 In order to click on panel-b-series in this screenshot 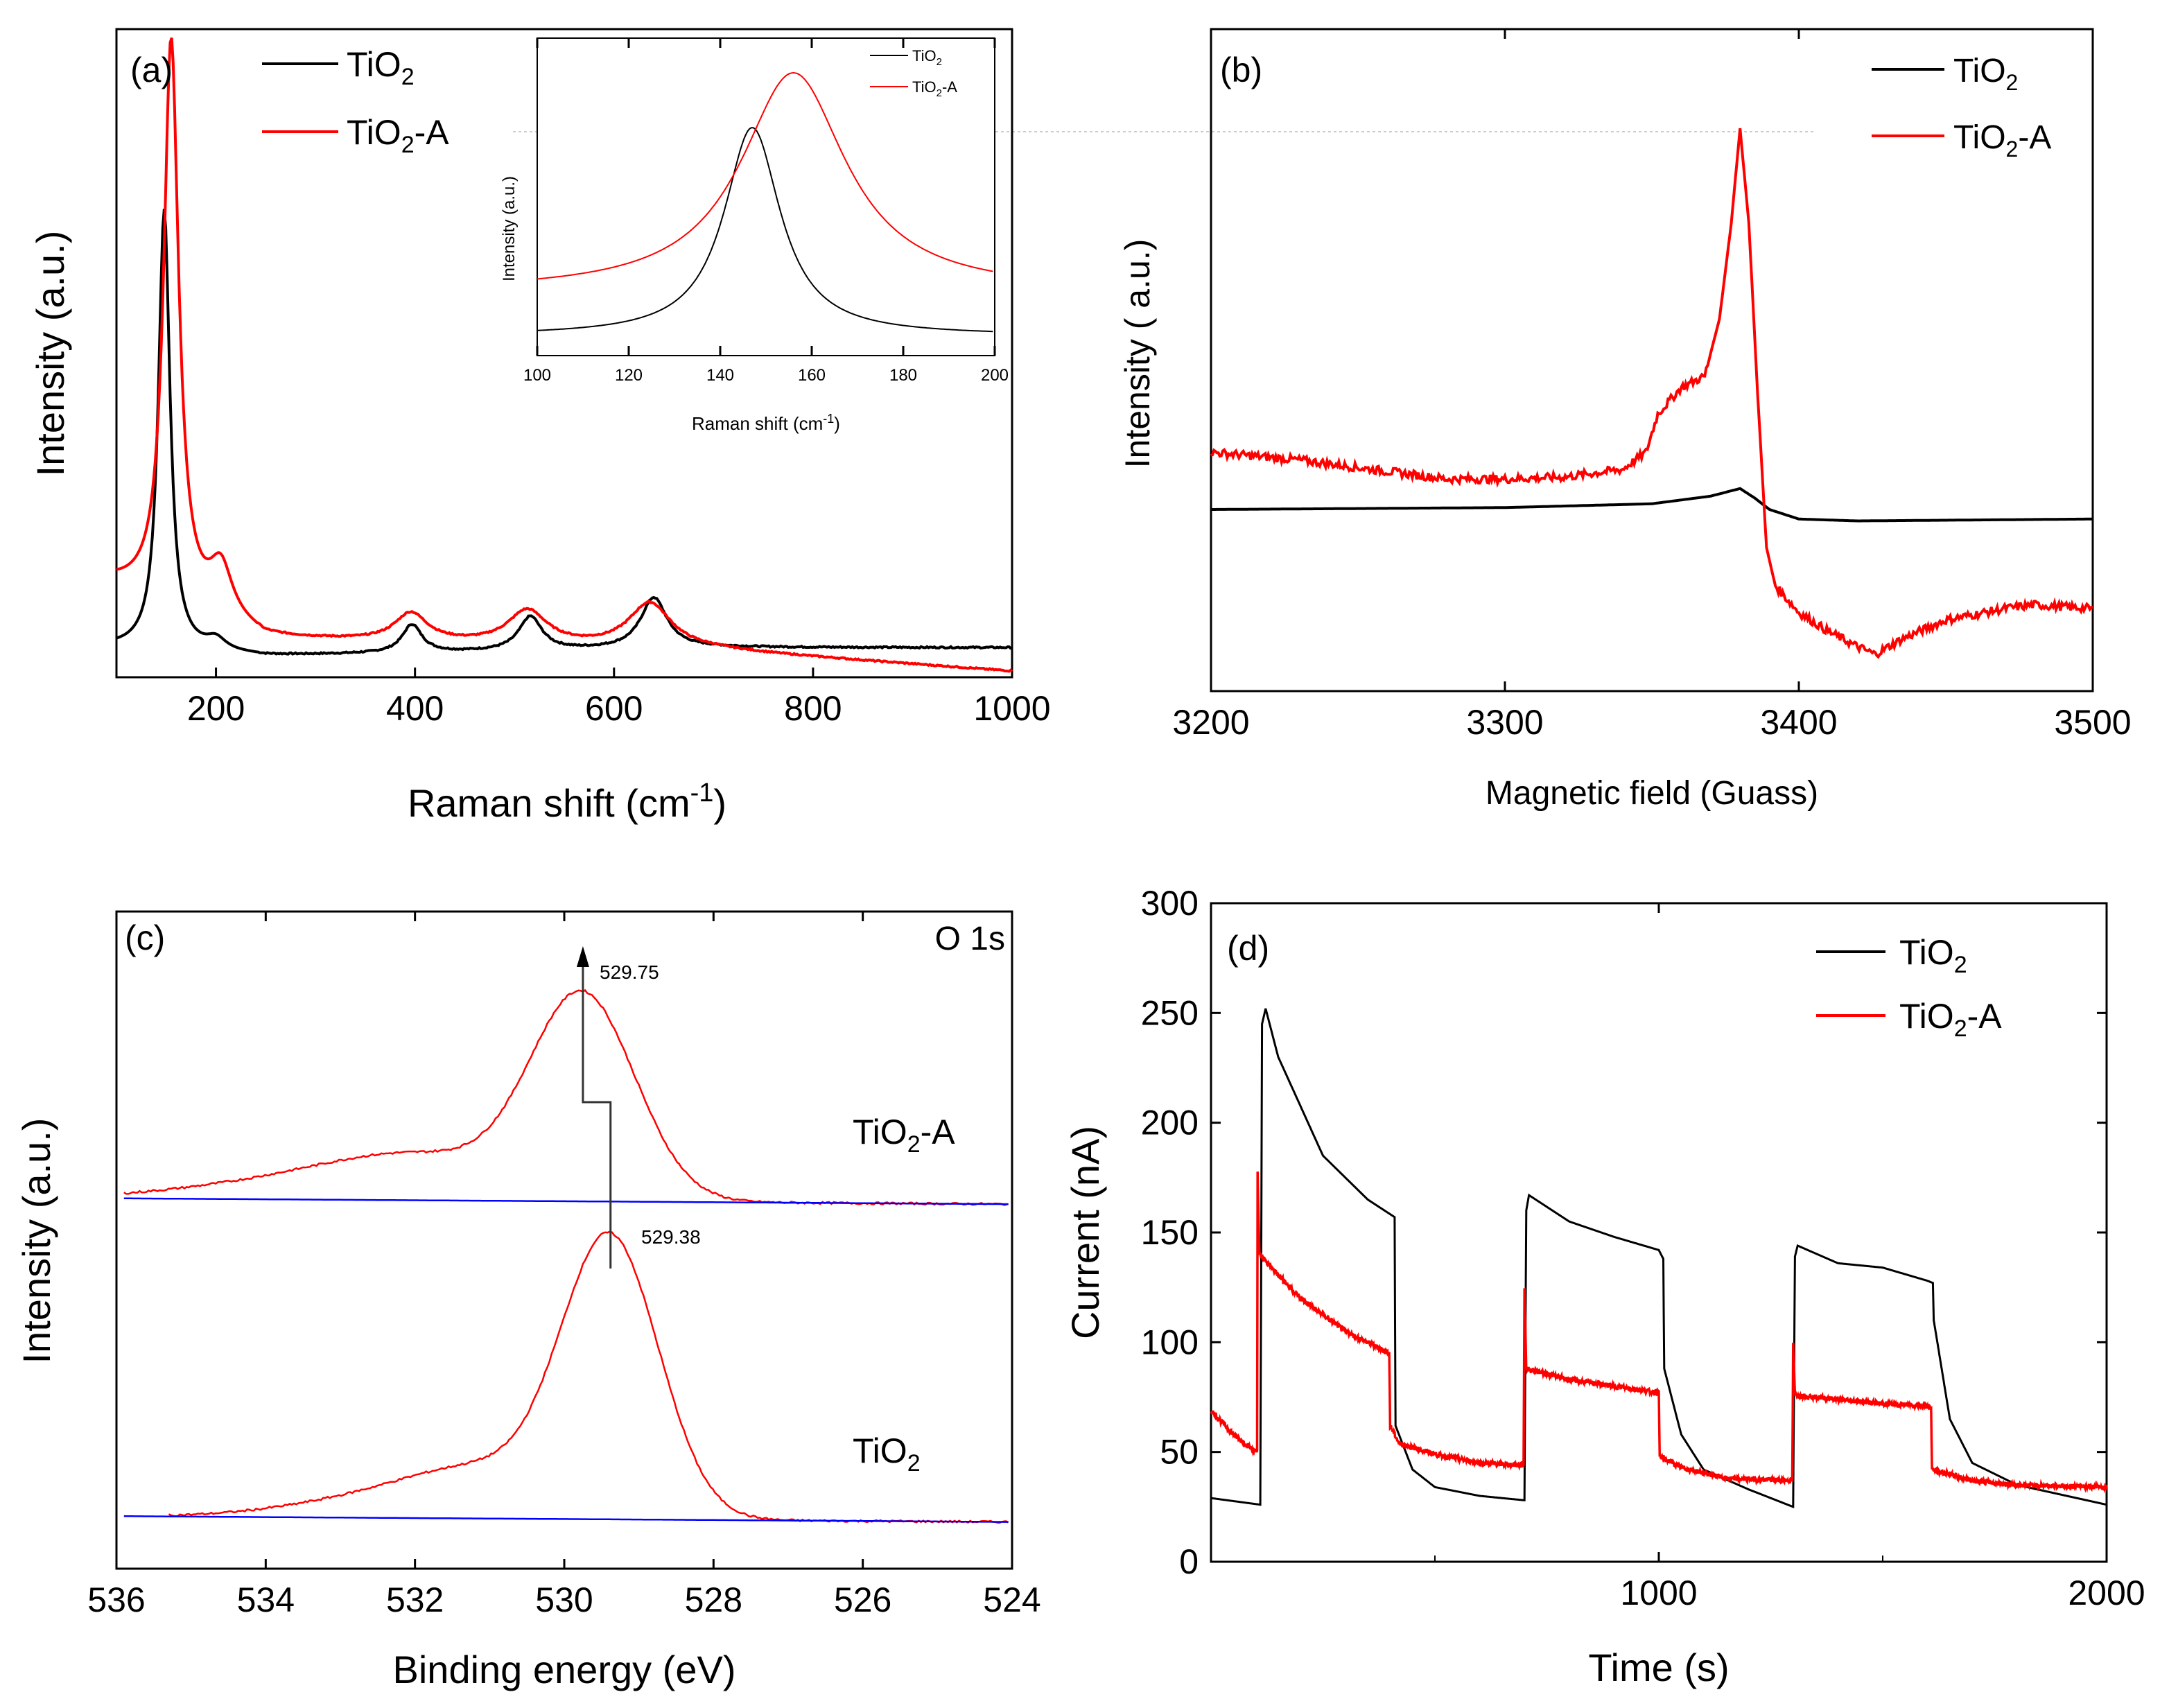, I will do `click(1651, 394)`.